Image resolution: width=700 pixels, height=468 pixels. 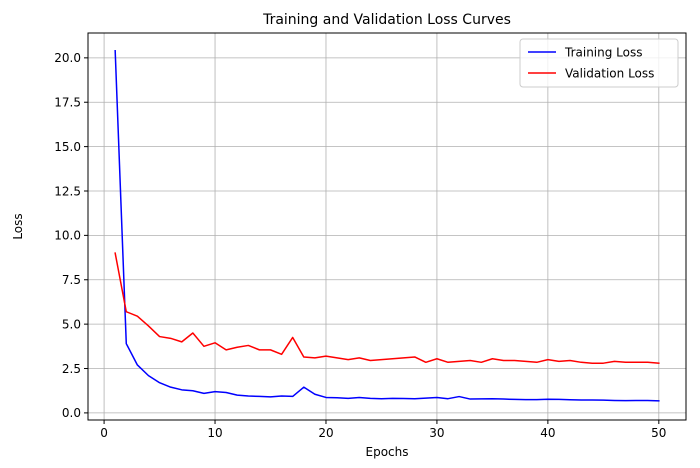 I want to click on legend-label-validation: Validation Loss, so click(x=609, y=73).